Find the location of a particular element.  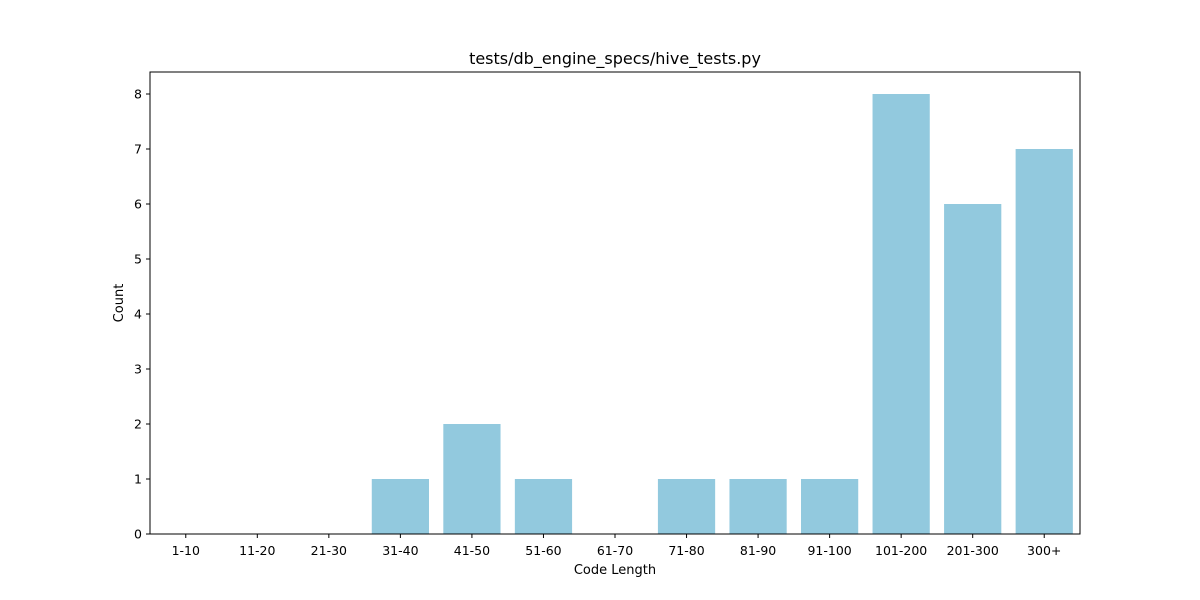

y-tick-label: 5 is located at coordinates (138, 259).